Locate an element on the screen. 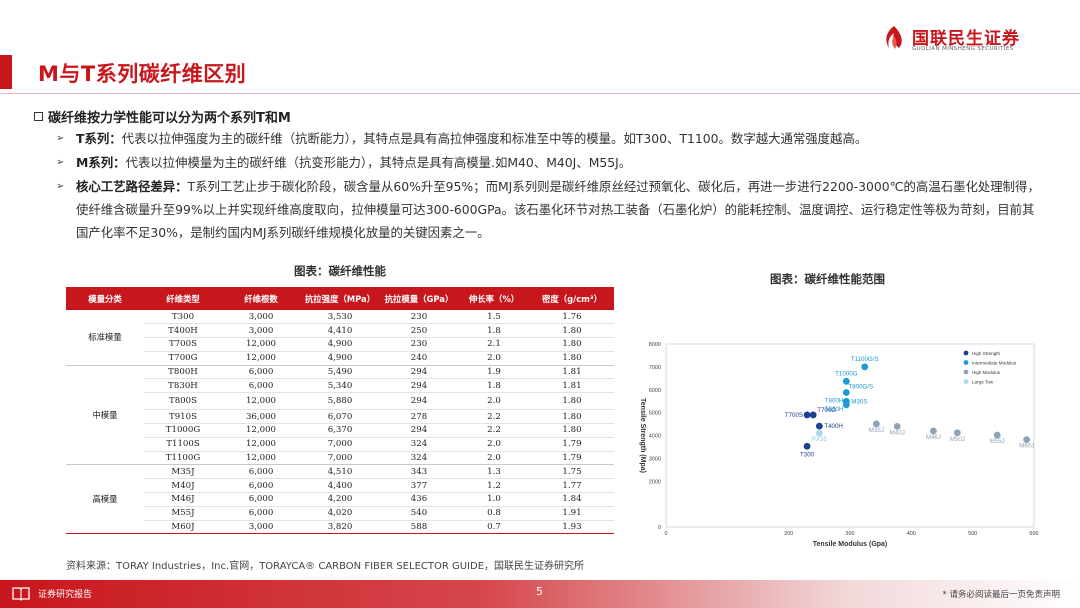 This screenshot has width=1080, height=608. table-cell: T300 is located at coordinates (183, 317).